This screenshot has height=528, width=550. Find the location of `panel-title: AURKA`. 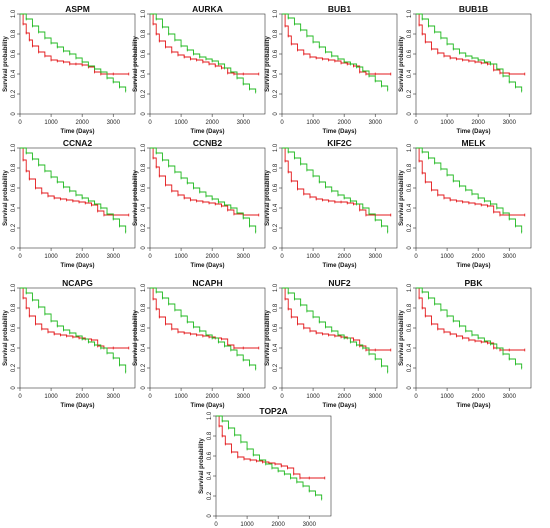

panel-title: AURKA is located at coordinates (207, 9).